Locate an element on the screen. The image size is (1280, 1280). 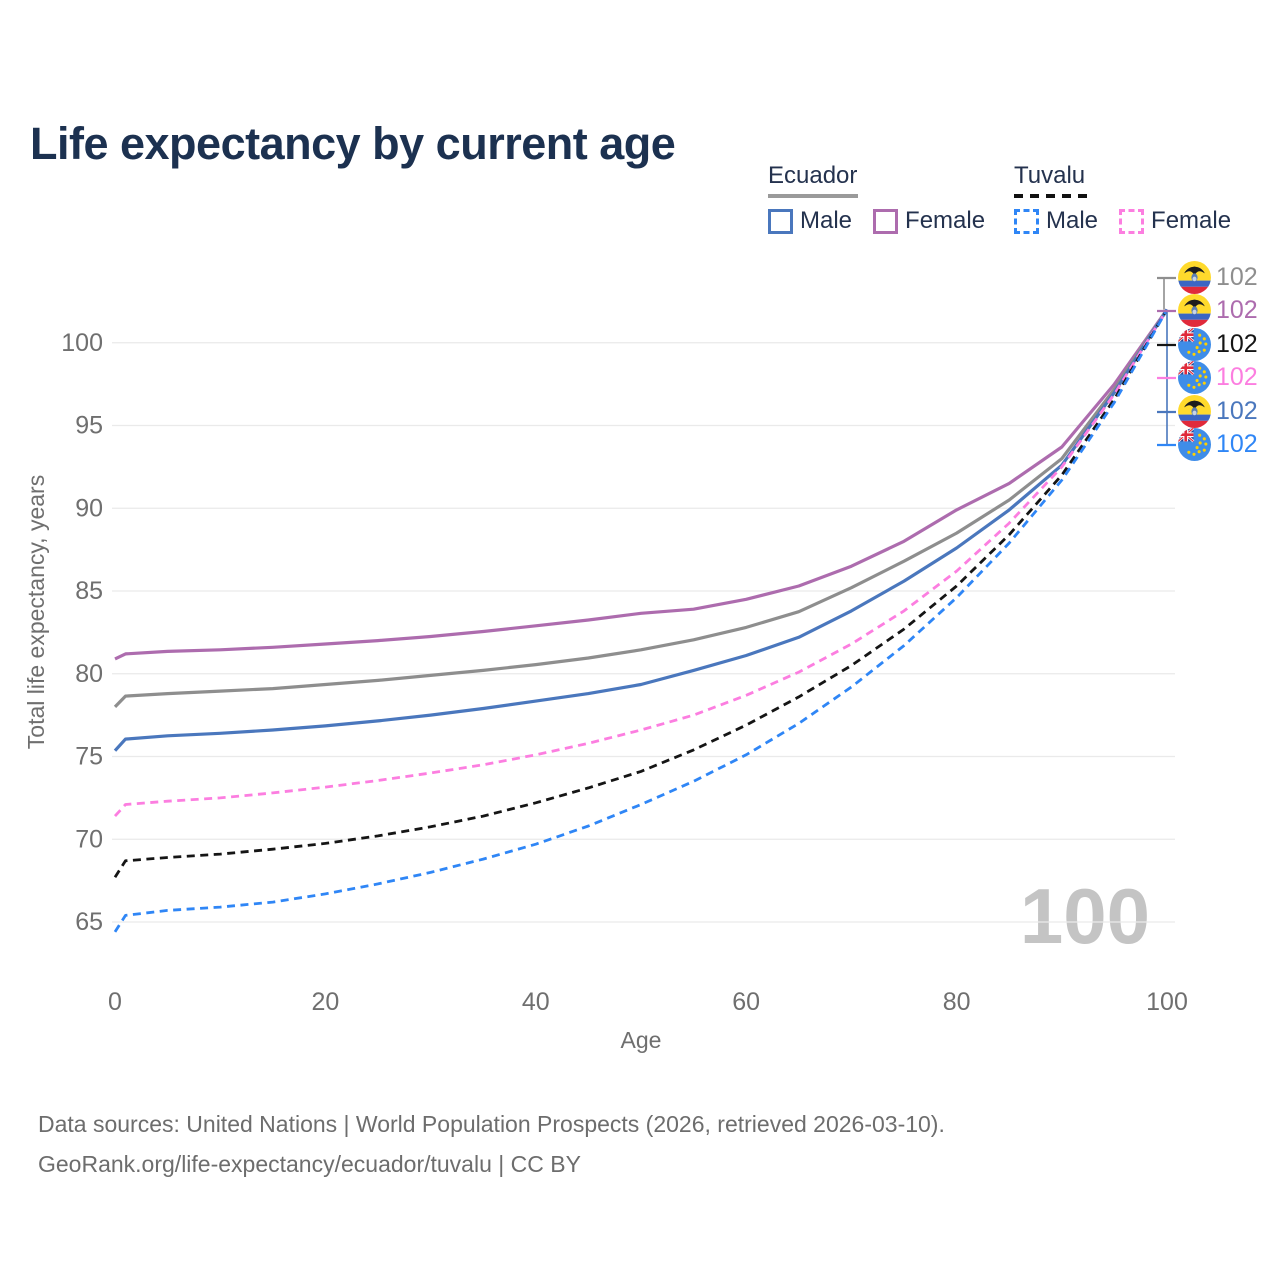
legend-item-ecuador-female: Female is located at coordinates (929, 221).